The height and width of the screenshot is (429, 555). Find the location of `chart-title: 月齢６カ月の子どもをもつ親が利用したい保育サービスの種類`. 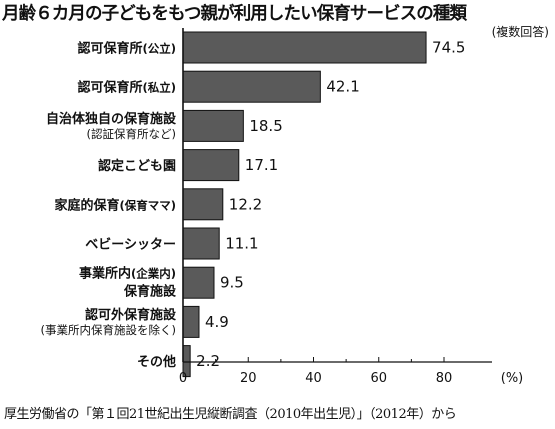

chart-title: 月齢６カ月の子どもをもつ親が利用したい保育サービスの種類 is located at coordinates (234, 14).